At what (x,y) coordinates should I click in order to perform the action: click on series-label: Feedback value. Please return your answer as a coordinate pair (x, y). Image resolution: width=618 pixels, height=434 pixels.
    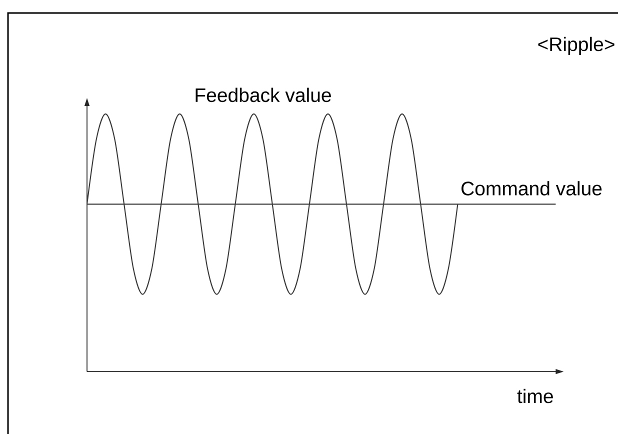
    Looking at the image, I should click on (263, 95).